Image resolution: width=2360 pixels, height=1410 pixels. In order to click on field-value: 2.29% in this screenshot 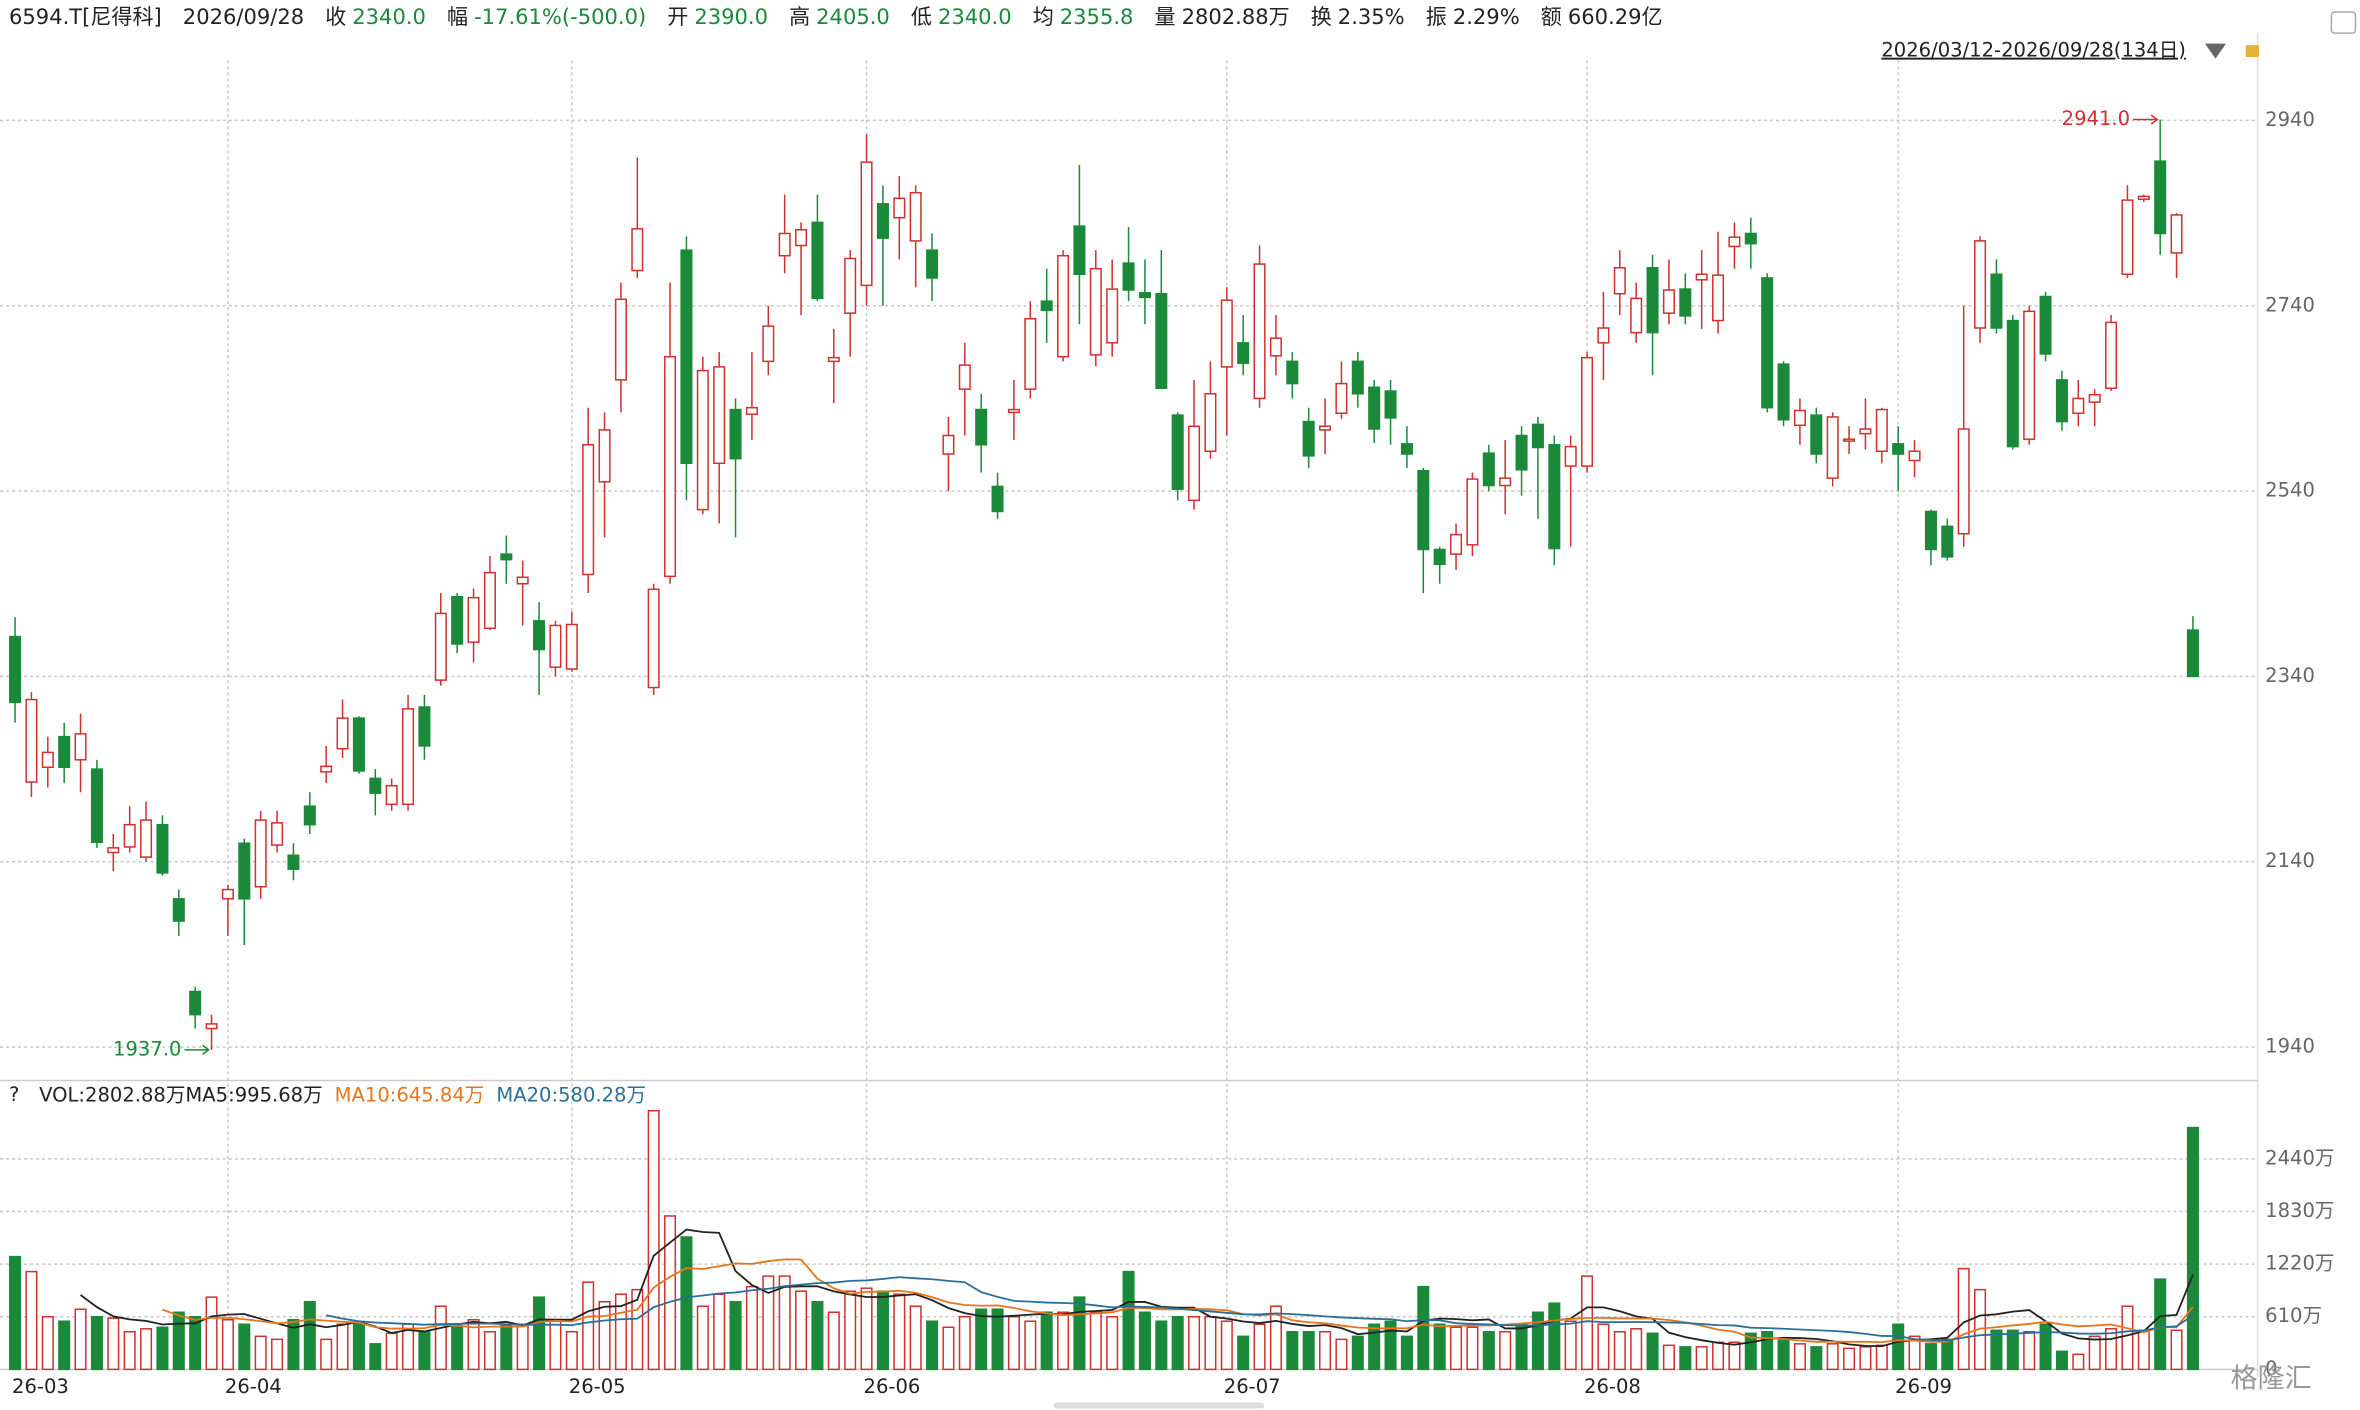, I will do `click(1486, 16)`.